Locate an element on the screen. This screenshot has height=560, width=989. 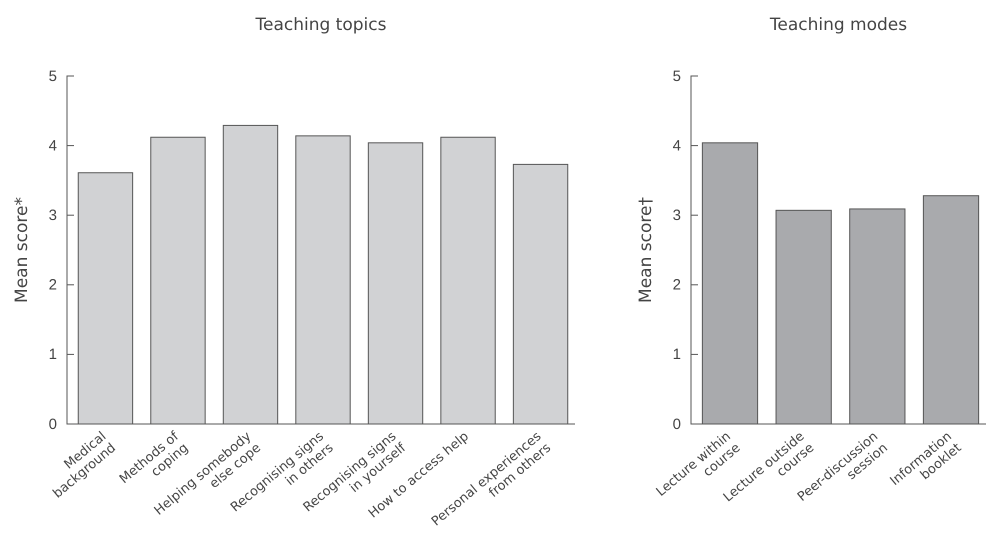
y-axis-title: Mean score† is located at coordinates (646, 249).